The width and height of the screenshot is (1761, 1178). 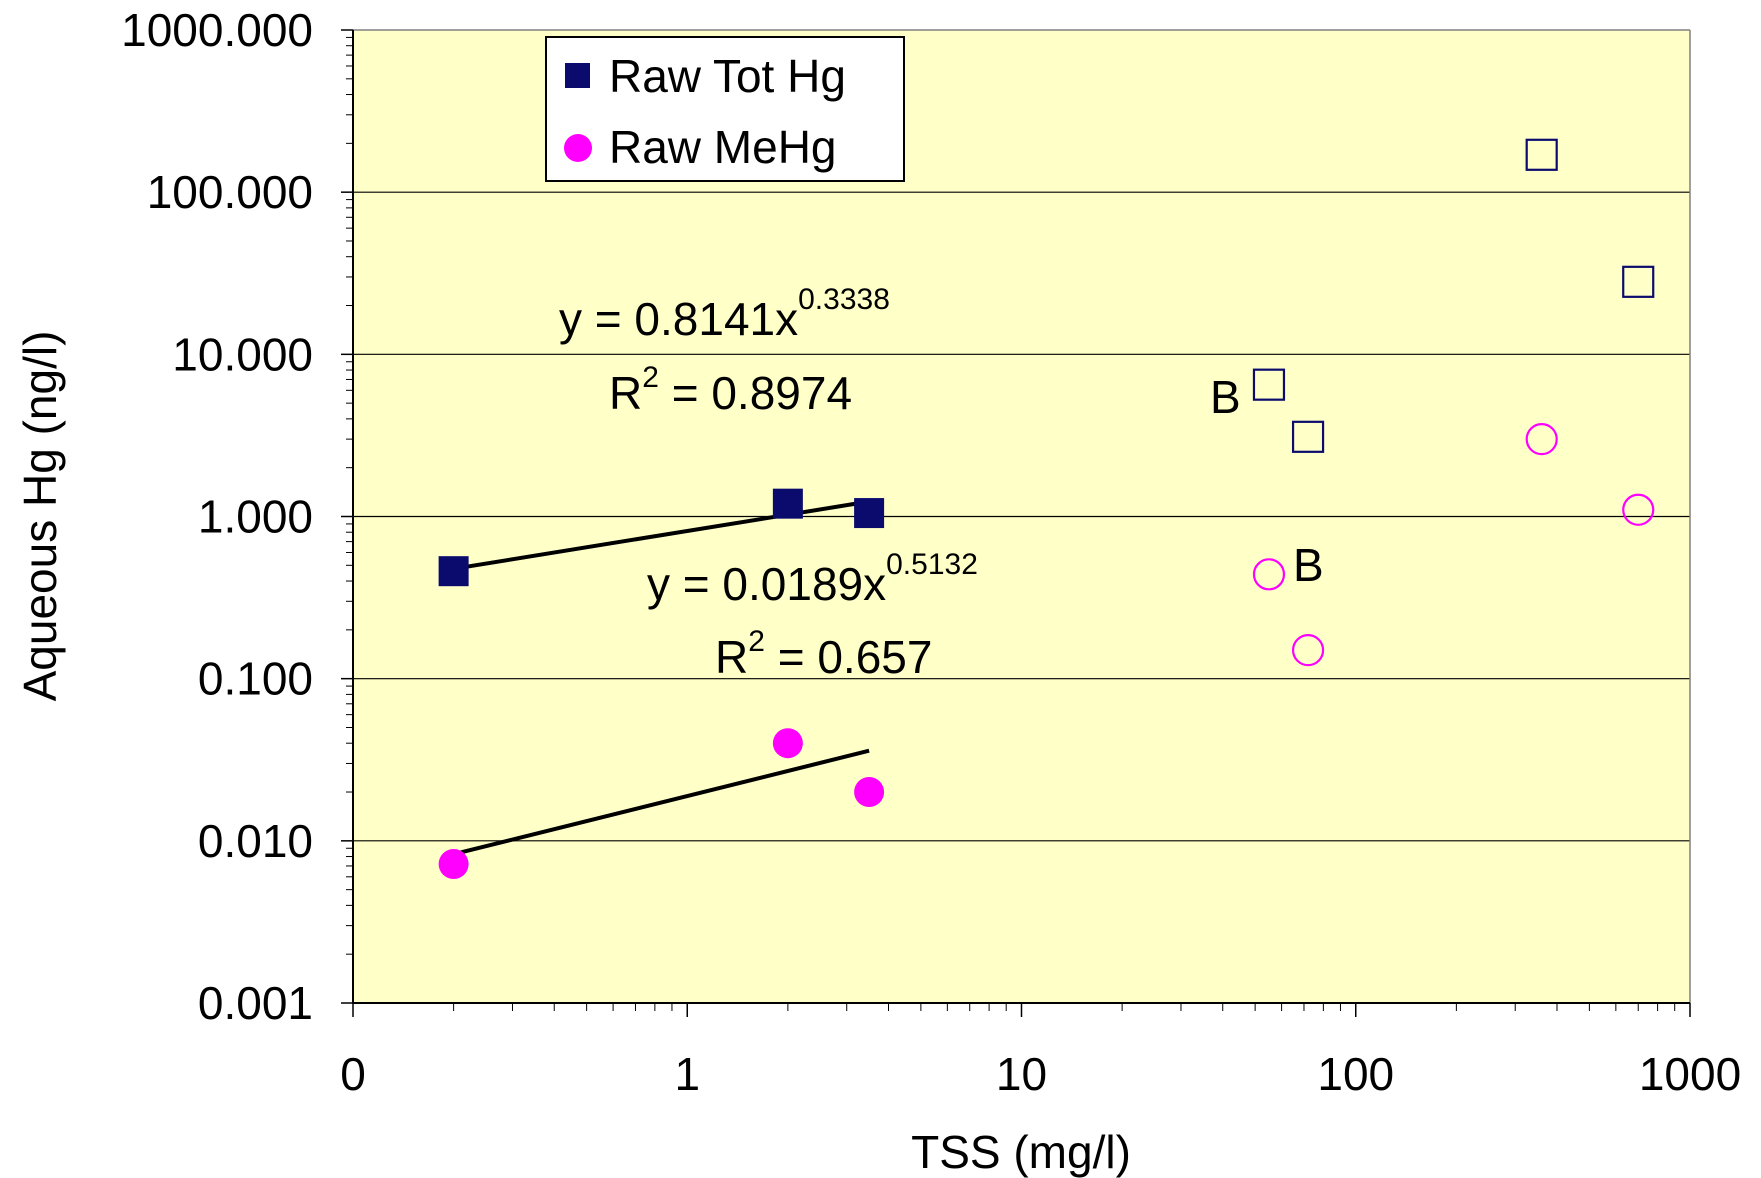 What do you see at coordinates (731, 657) in the screenshot?
I see `trendline-2-r2-label: R` at bounding box center [731, 657].